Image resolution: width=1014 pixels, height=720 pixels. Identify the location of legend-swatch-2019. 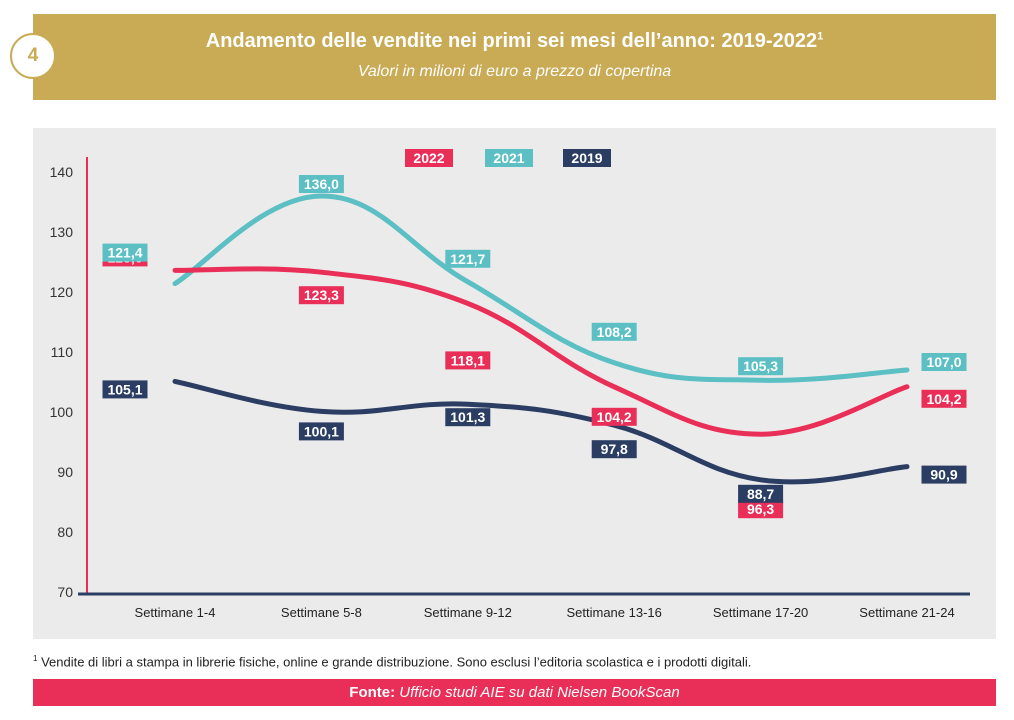
(587, 158).